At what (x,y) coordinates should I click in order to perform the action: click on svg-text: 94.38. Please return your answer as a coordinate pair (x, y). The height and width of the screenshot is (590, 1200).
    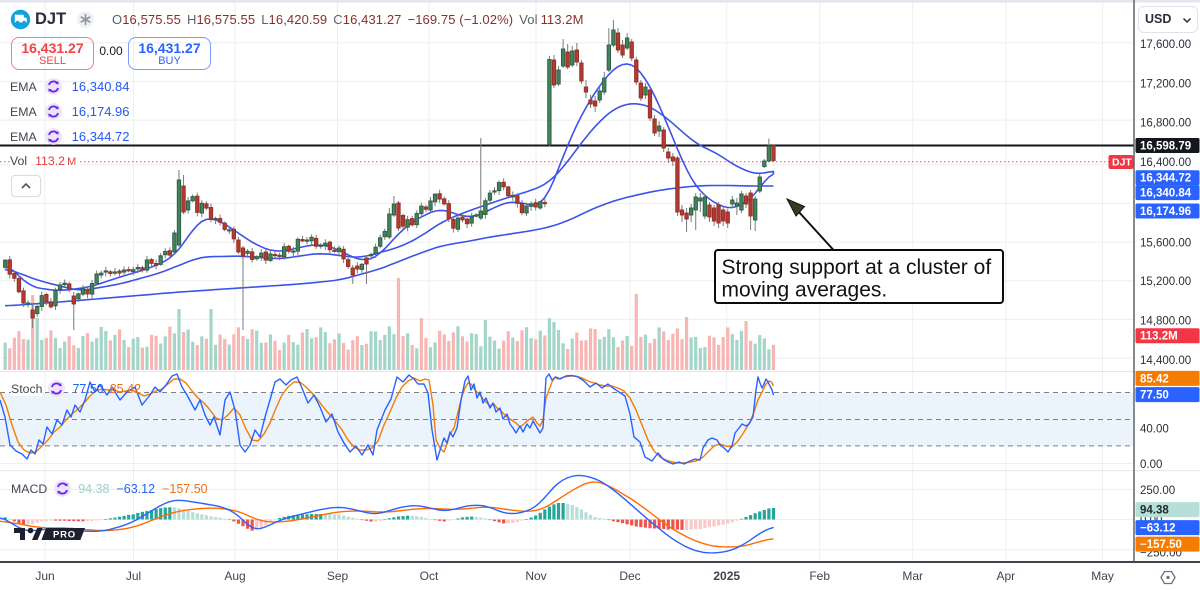
    Looking at the image, I should click on (1154, 511).